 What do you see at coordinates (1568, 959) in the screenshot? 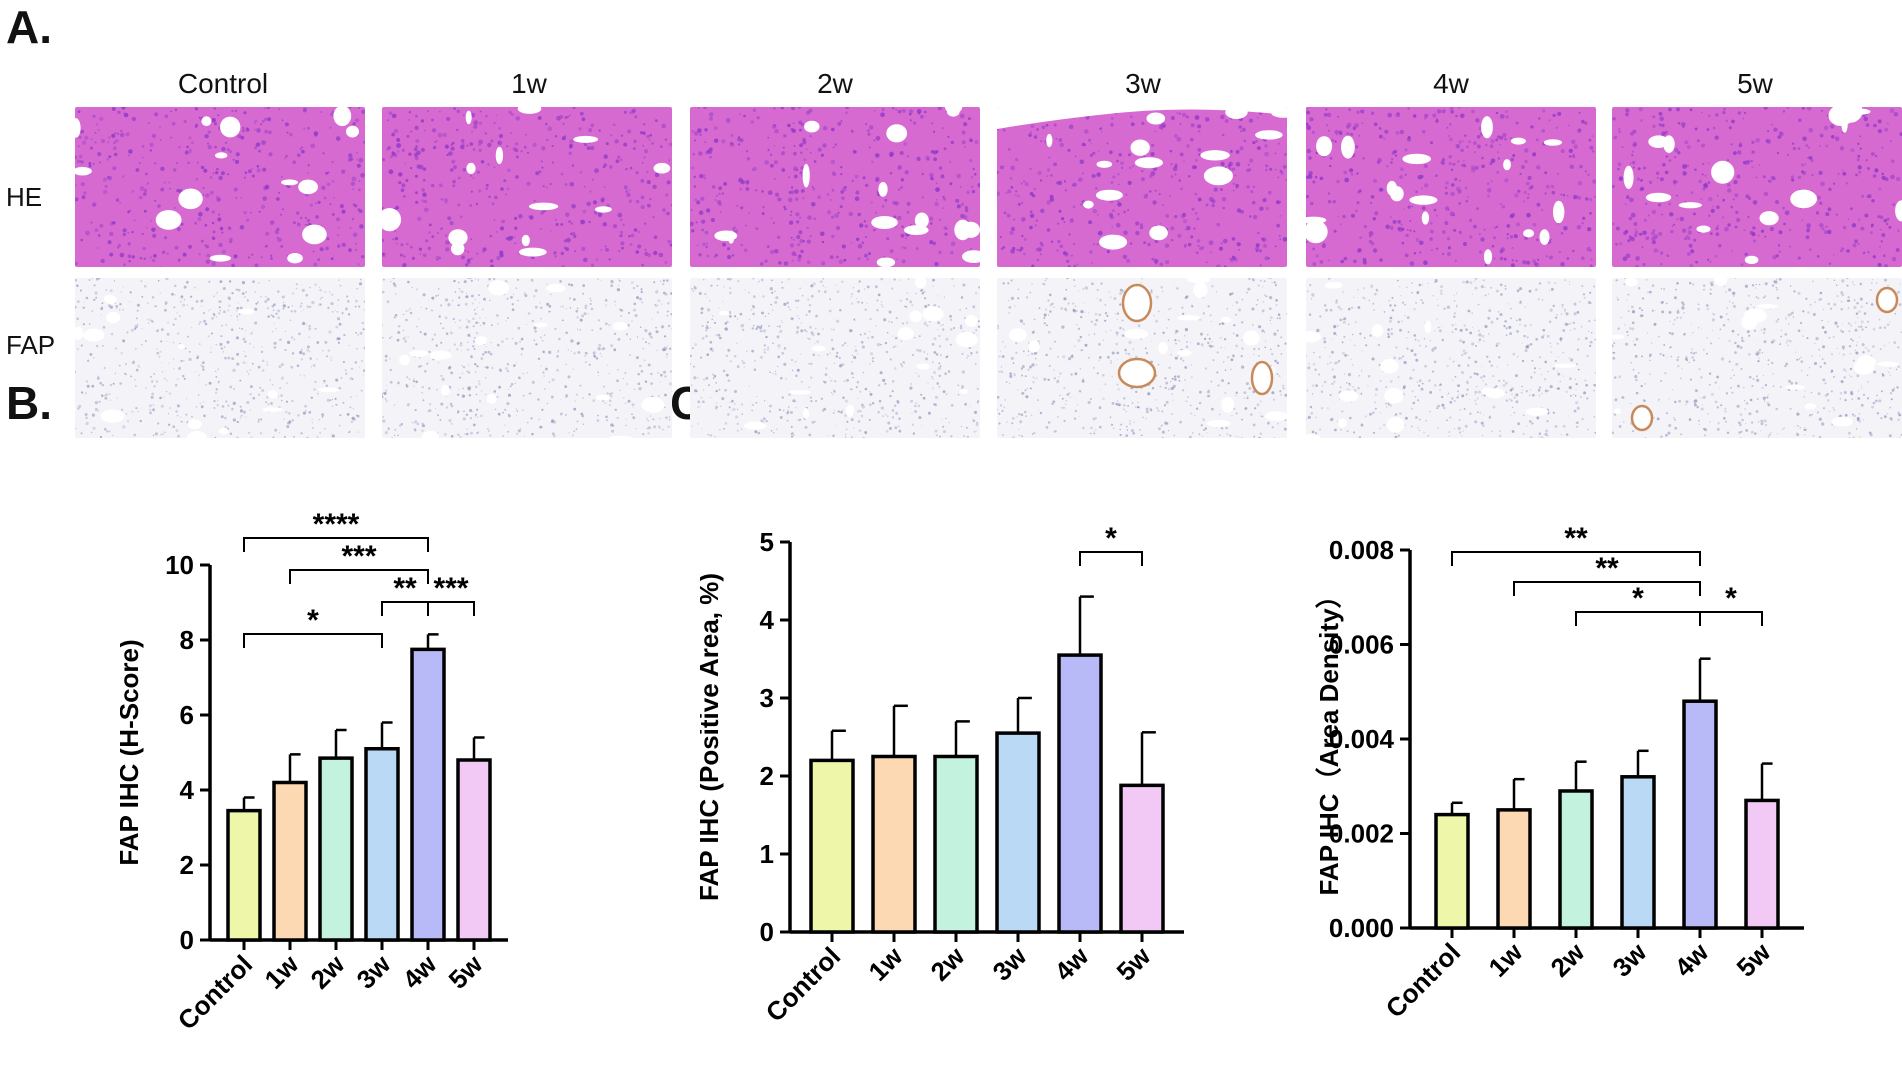
I see `chart-d-x-tick-label-2w: 2w` at bounding box center [1568, 959].